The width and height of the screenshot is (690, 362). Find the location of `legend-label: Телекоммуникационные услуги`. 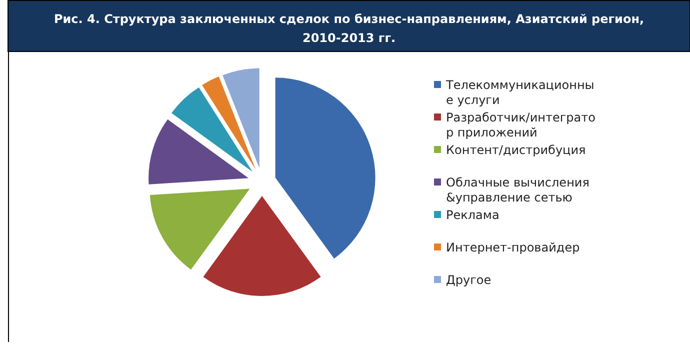

legend-label: Телекоммуникационные услуги is located at coordinates (519, 92).